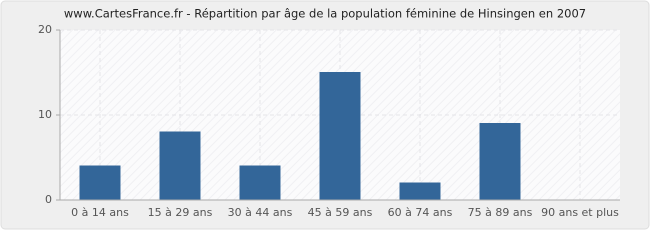  What do you see at coordinates (180, 212) in the screenshot?
I see `x-tick-label: 15 à 29 ans` at bounding box center [180, 212].